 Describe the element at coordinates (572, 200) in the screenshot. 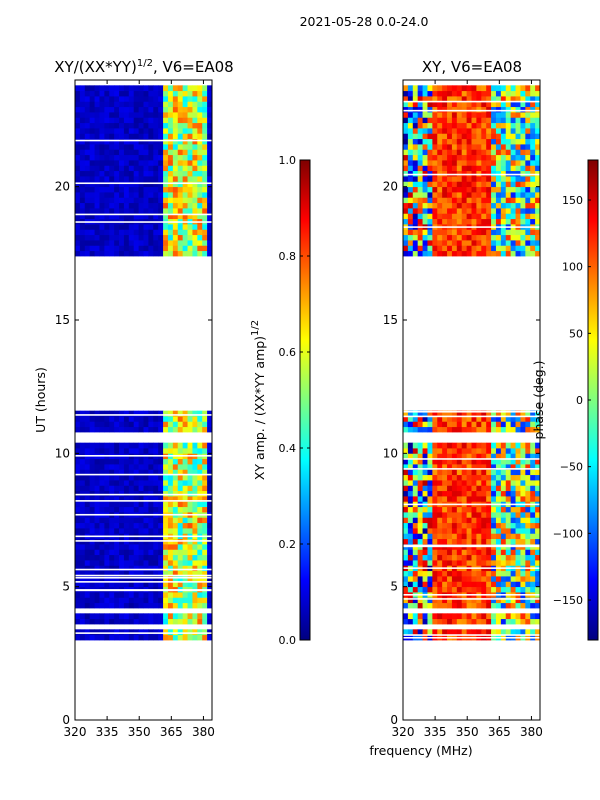

I see `colorbar-tick-label: 150` at that location.